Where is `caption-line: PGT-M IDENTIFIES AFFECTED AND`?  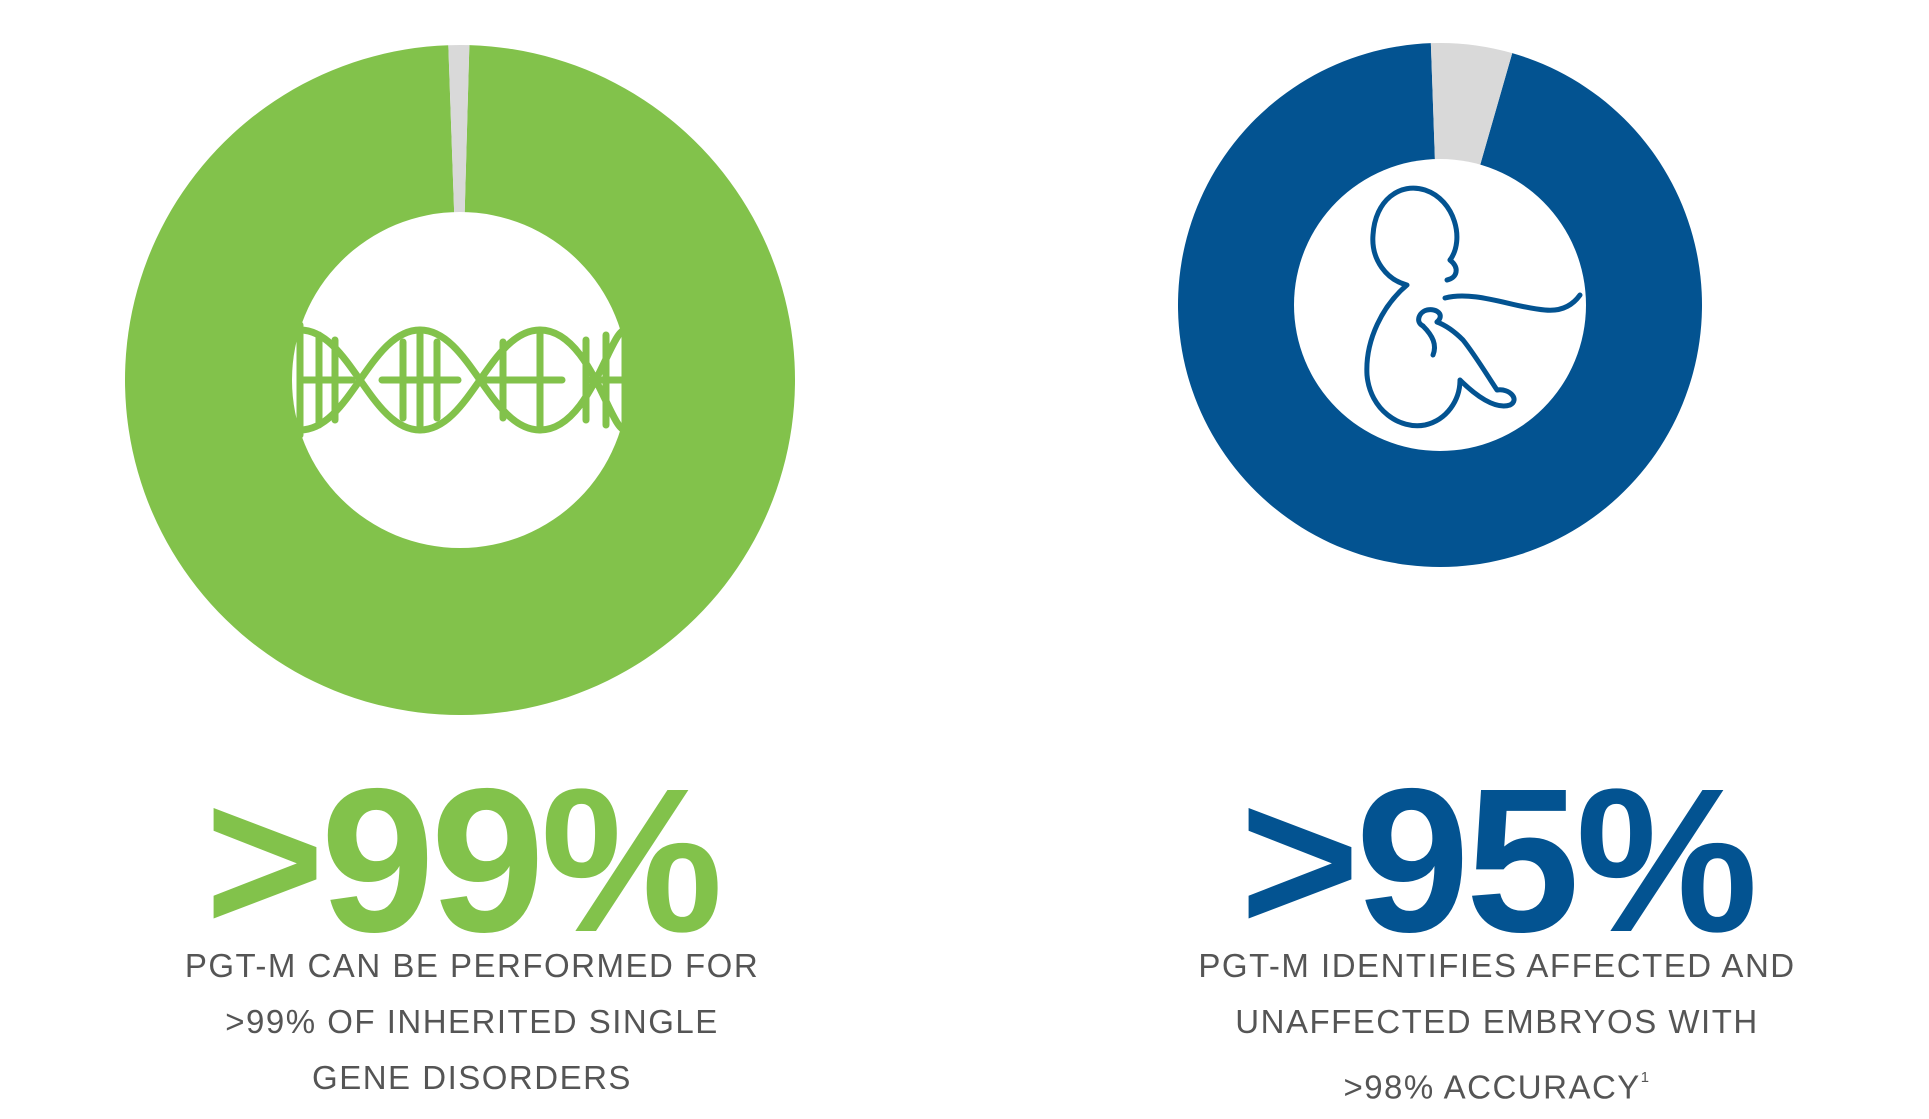 caption-line: PGT-M IDENTIFIES AFFECTED AND is located at coordinates (1497, 965).